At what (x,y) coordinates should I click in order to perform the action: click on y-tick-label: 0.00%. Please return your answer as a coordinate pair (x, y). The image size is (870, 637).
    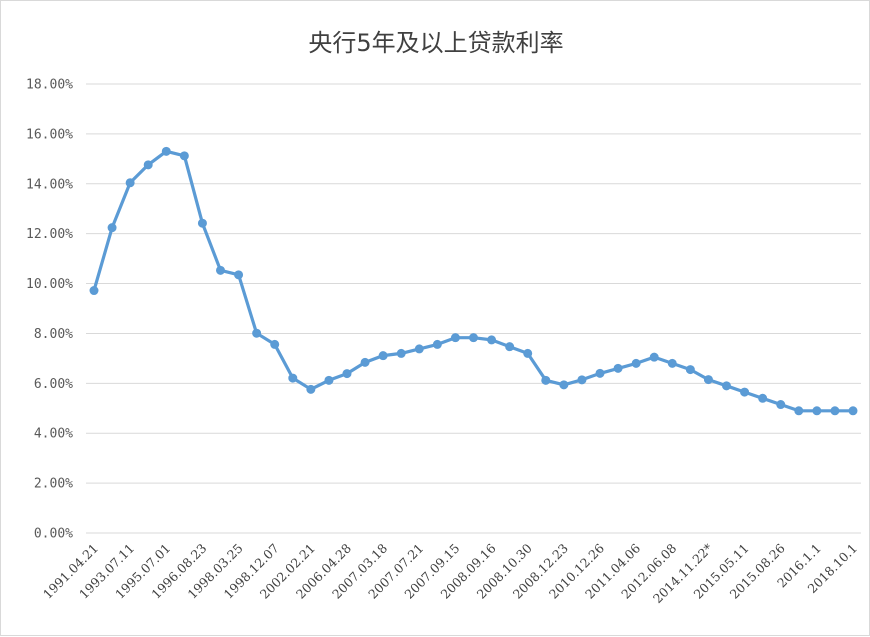
    Looking at the image, I should click on (53, 534).